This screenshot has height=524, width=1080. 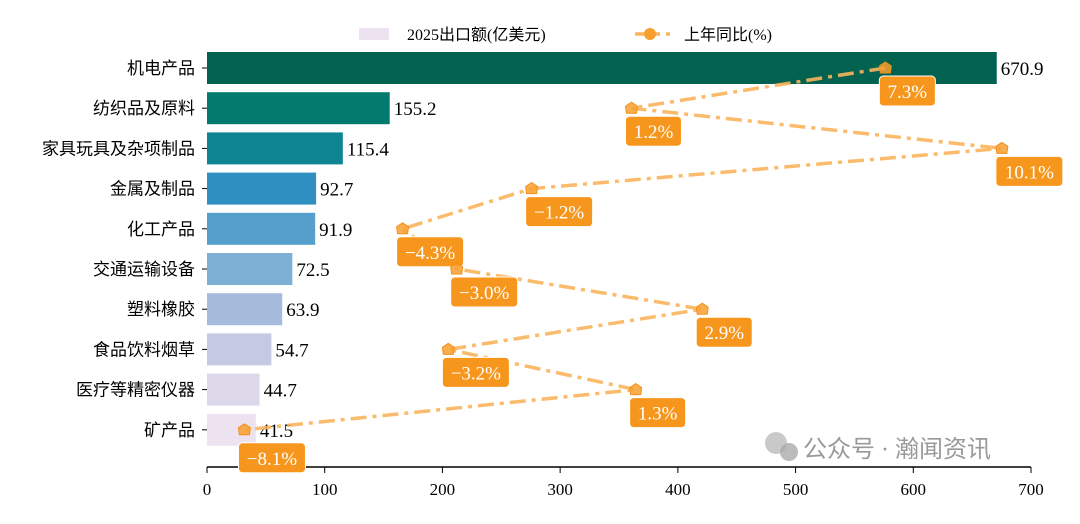 What do you see at coordinates (118, 148) in the screenshot?
I see `y-tick-label: 家具玩具及杂项制品` at bounding box center [118, 148].